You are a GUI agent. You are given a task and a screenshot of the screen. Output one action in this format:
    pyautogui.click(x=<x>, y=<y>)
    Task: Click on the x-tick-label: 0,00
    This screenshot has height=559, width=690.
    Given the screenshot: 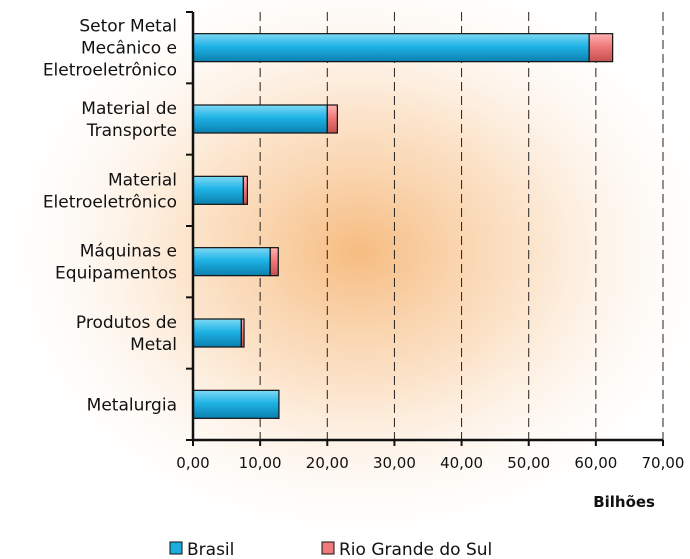 What is the action you would take?
    pyautogui.click(x=192, y=463)
    